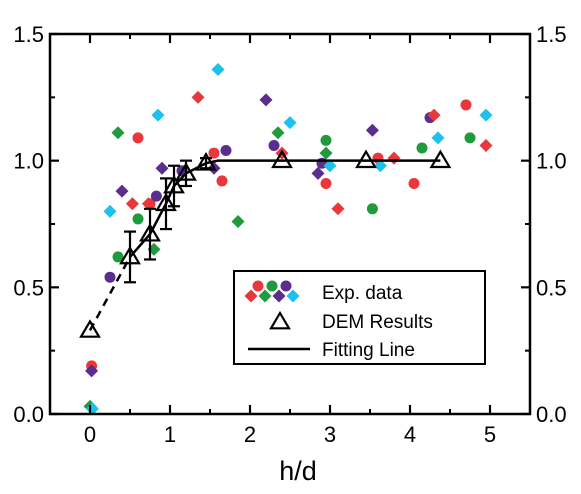 The image size is (581, 494). What do you see at coordinates (551, 161) in the screenshot?
I see `y-tick-label-right: 1.0` at bounding box center [551, 161].